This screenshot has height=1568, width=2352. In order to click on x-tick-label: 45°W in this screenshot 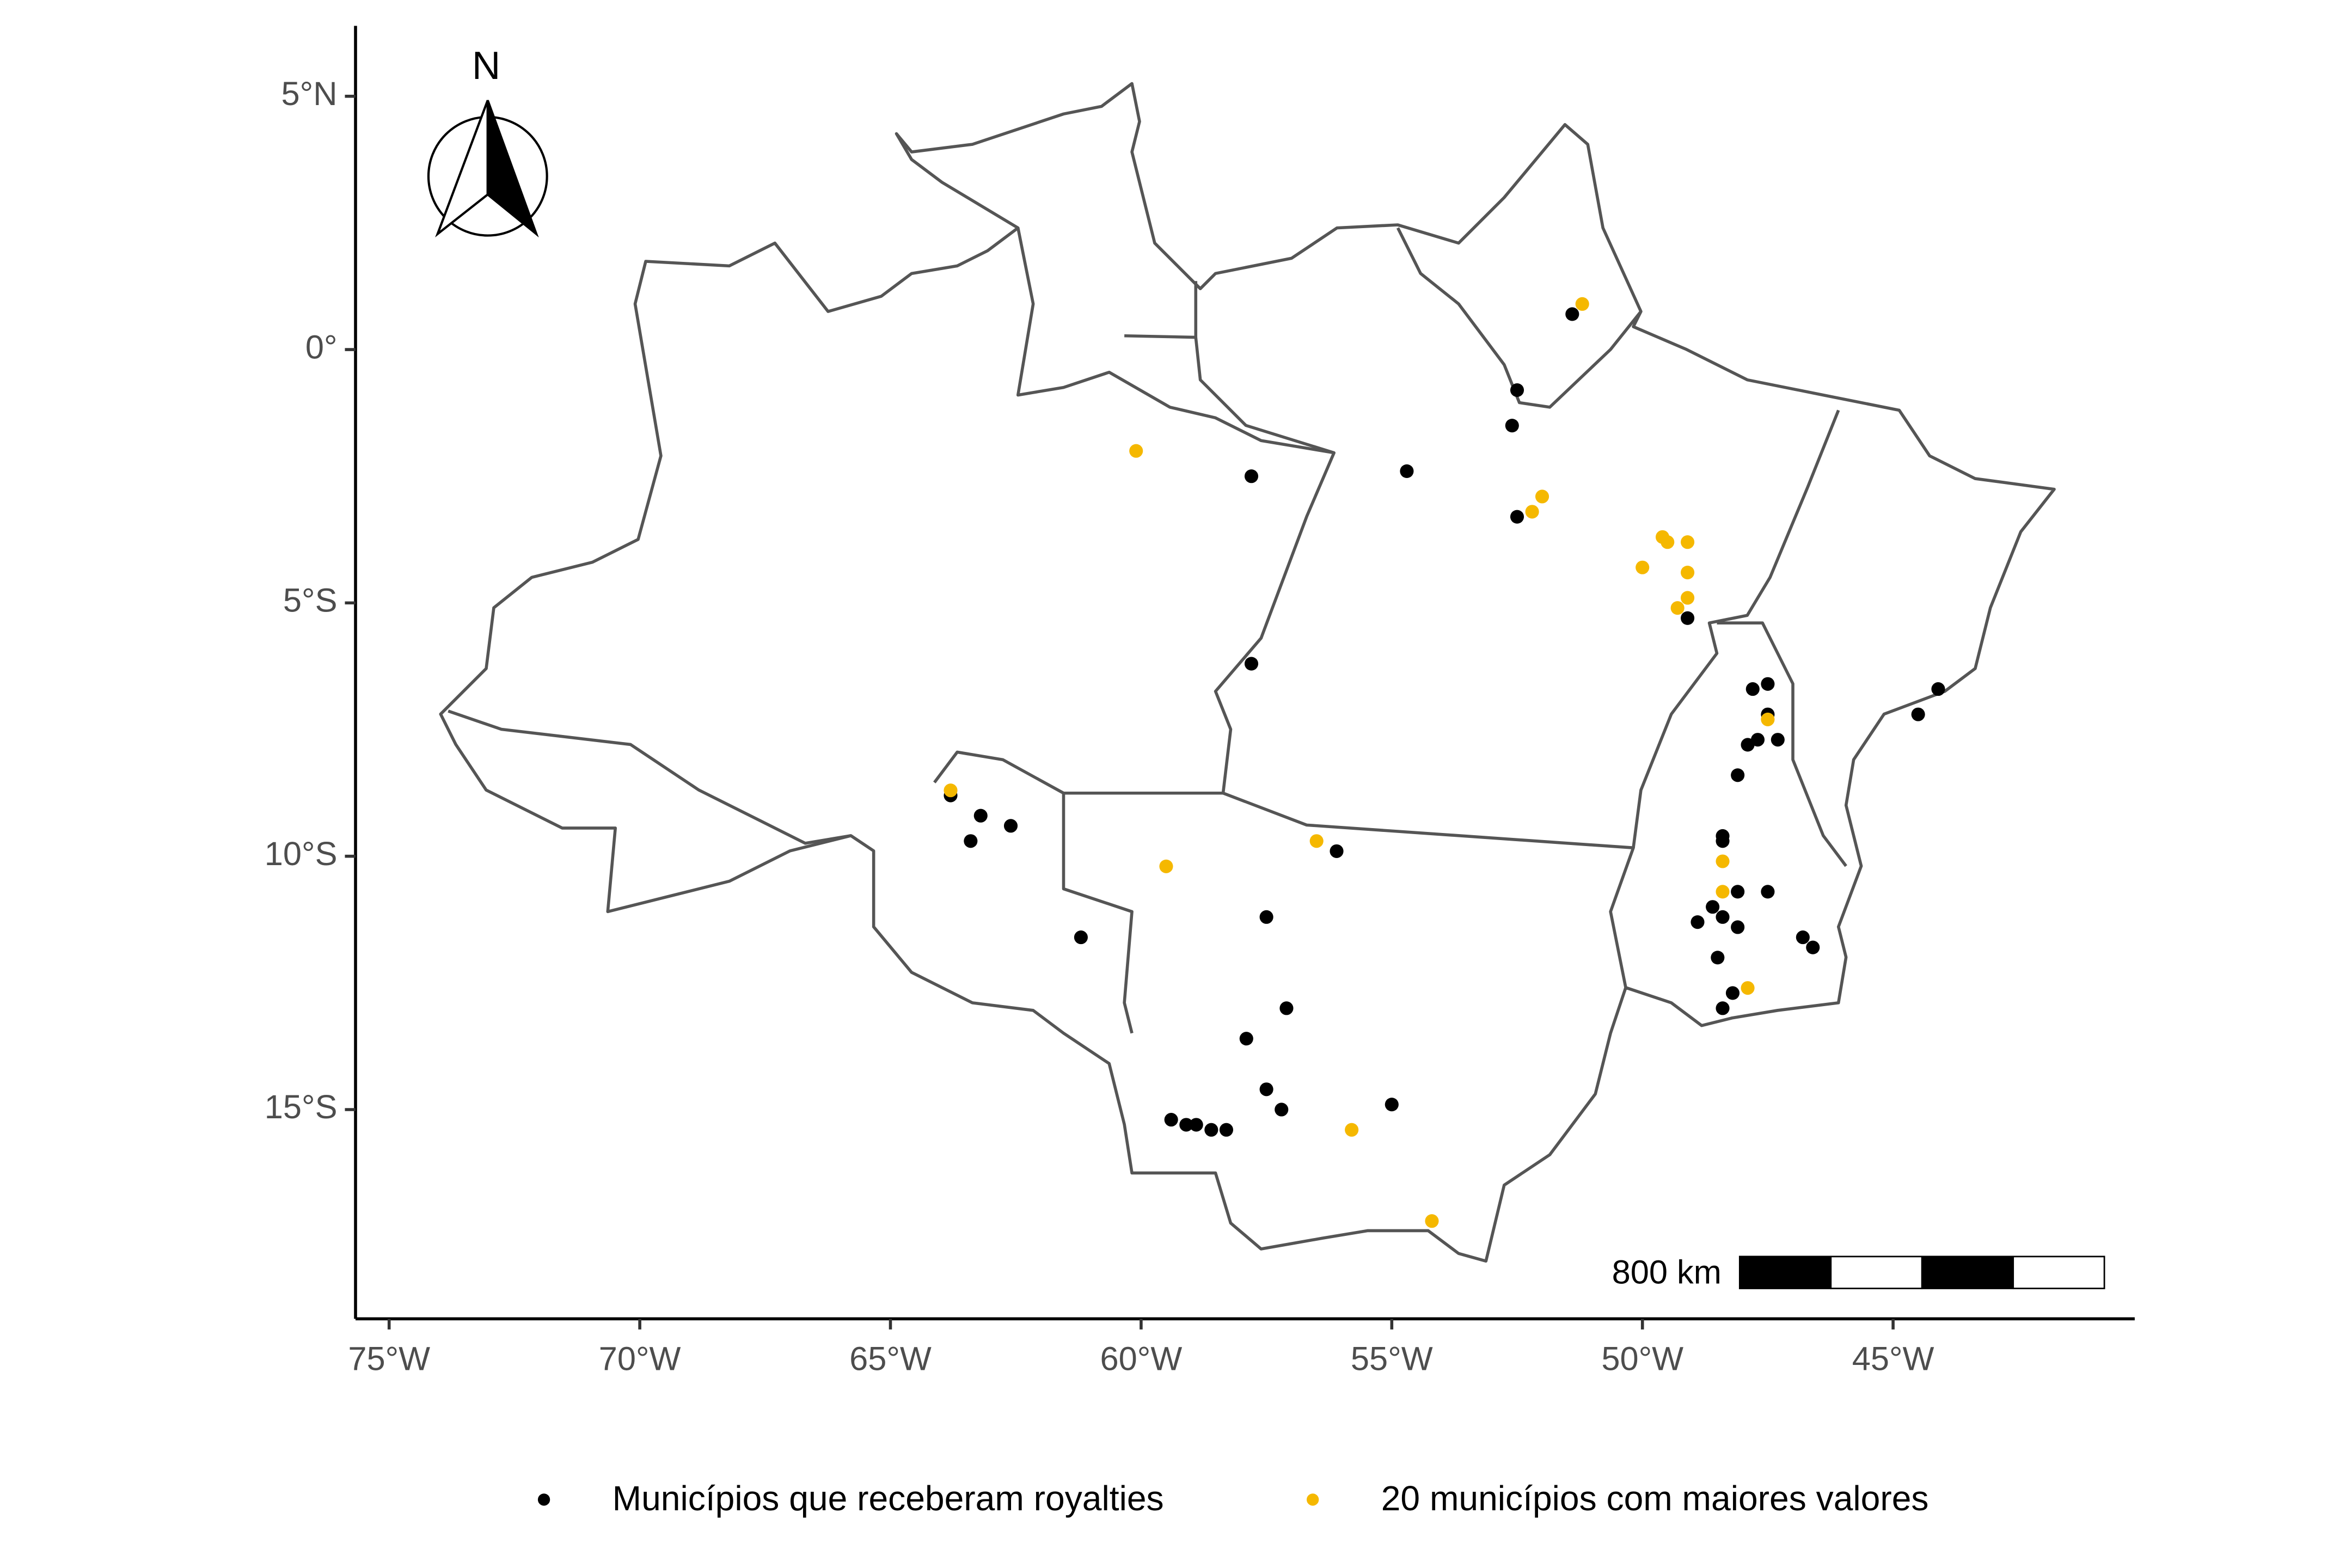, I will do `click(1893, 1359)`.